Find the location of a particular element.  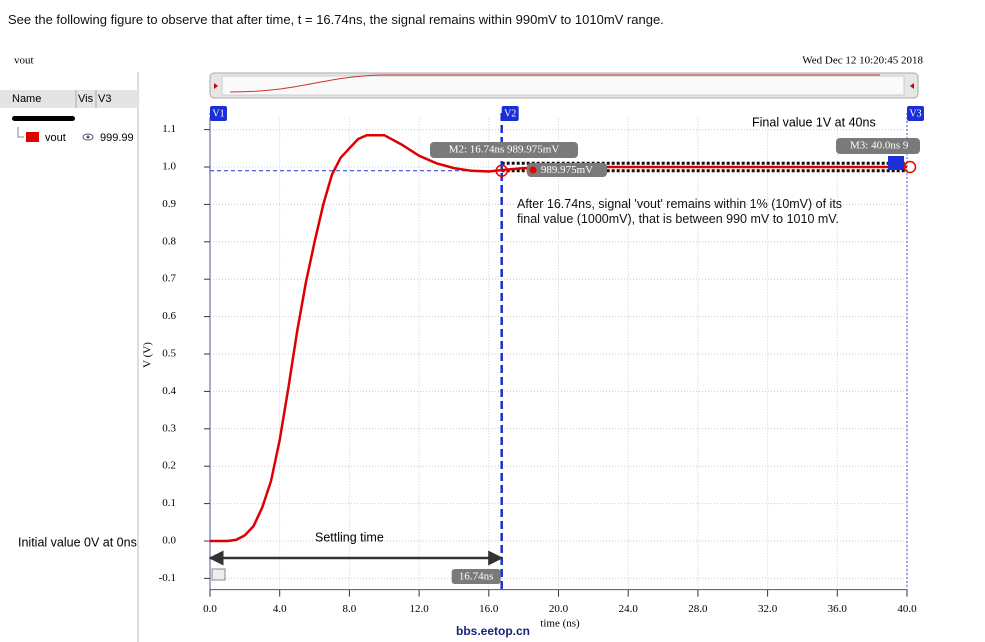

marker-label: M3: 40.0ns 9 is located at coordinates (879, 146).